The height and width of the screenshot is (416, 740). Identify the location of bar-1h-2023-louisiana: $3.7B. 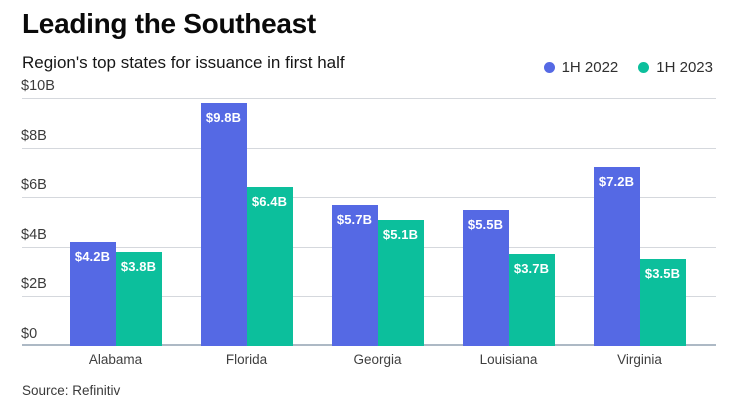
(531, 300).